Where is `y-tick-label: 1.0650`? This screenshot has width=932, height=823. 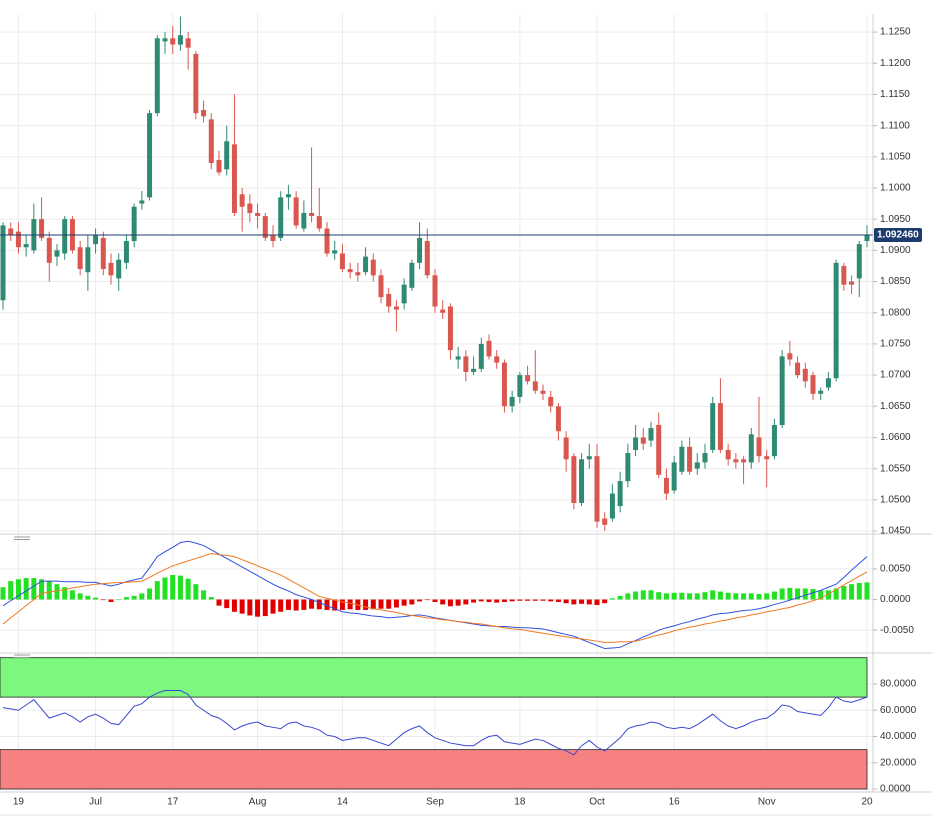
y-tick-label: 1.0650 is located at coordinates (895, 406).